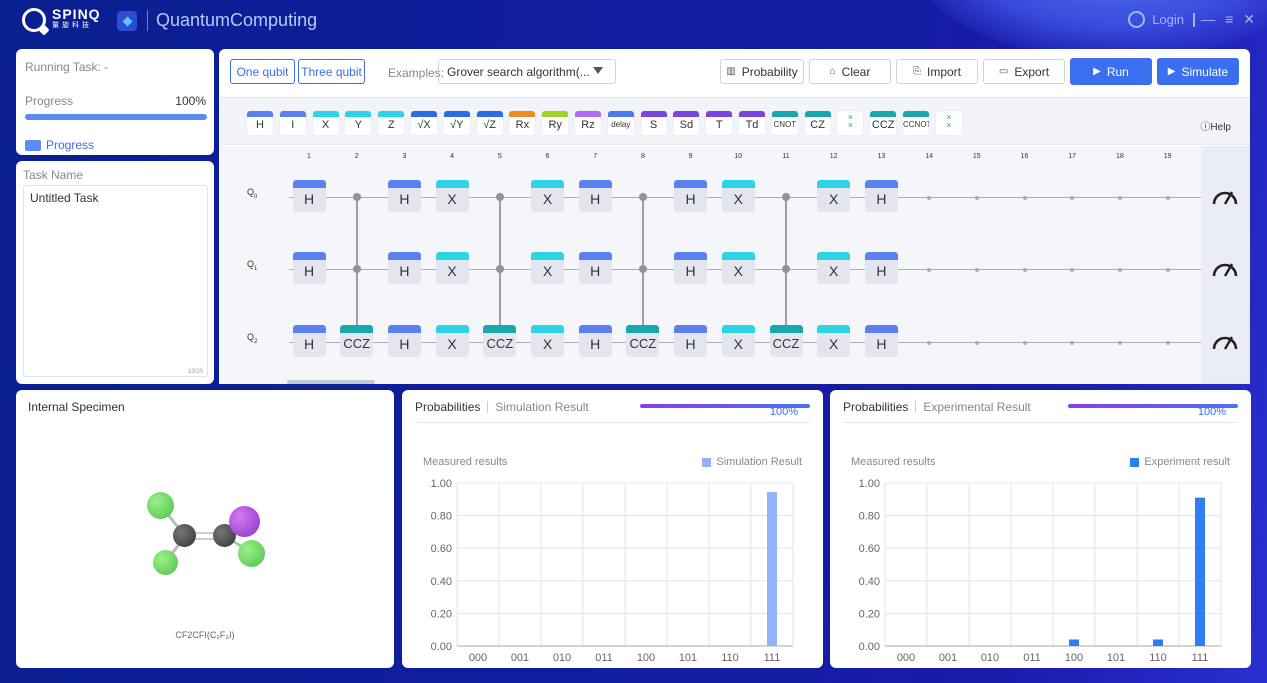  What do you see at coordinates (260, 123) in the screenshot?
I see `palette-gate: H` at bounding box center [260, 123].